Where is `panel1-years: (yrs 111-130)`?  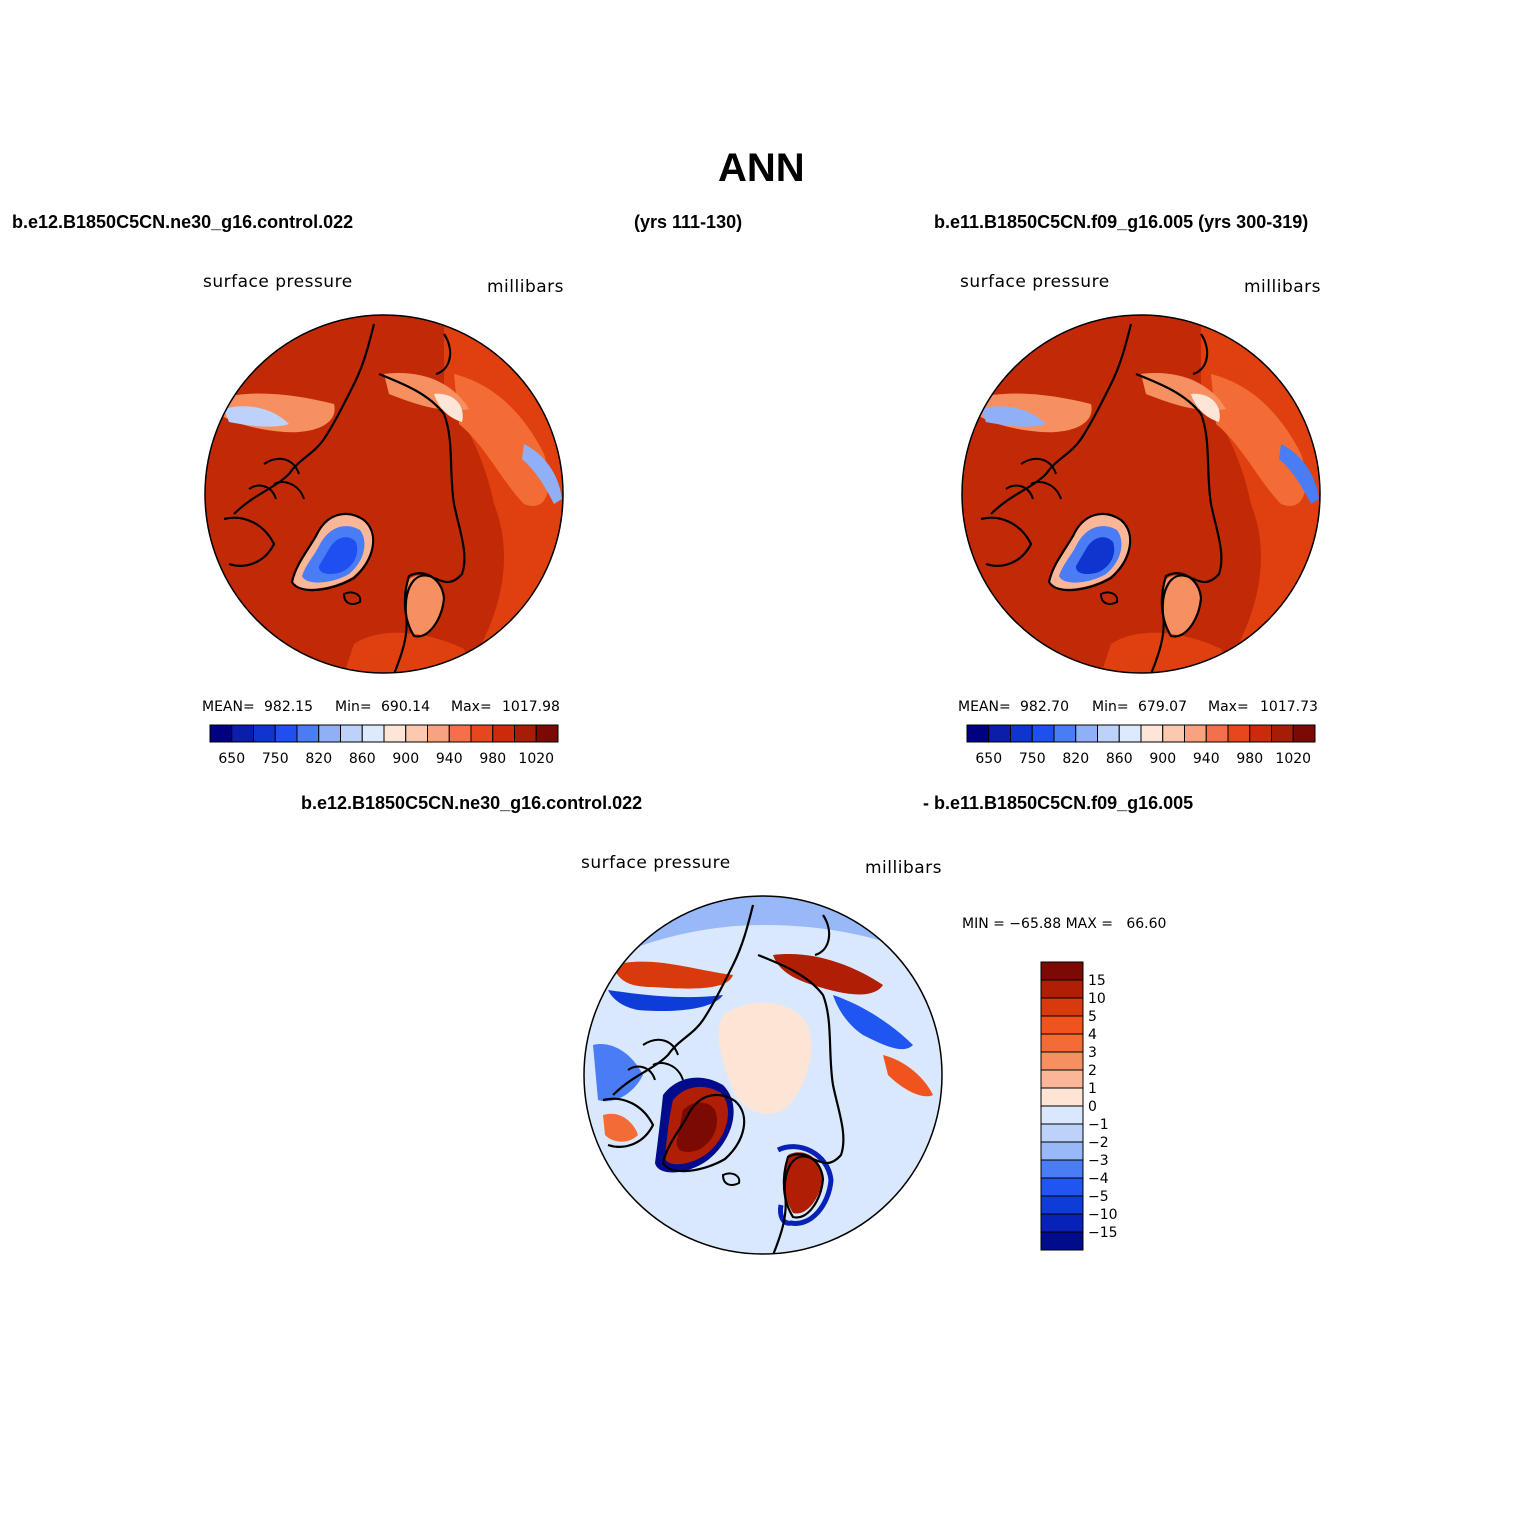
panel1-years: (yrs 111-130) is located at coordinates (688, 222).